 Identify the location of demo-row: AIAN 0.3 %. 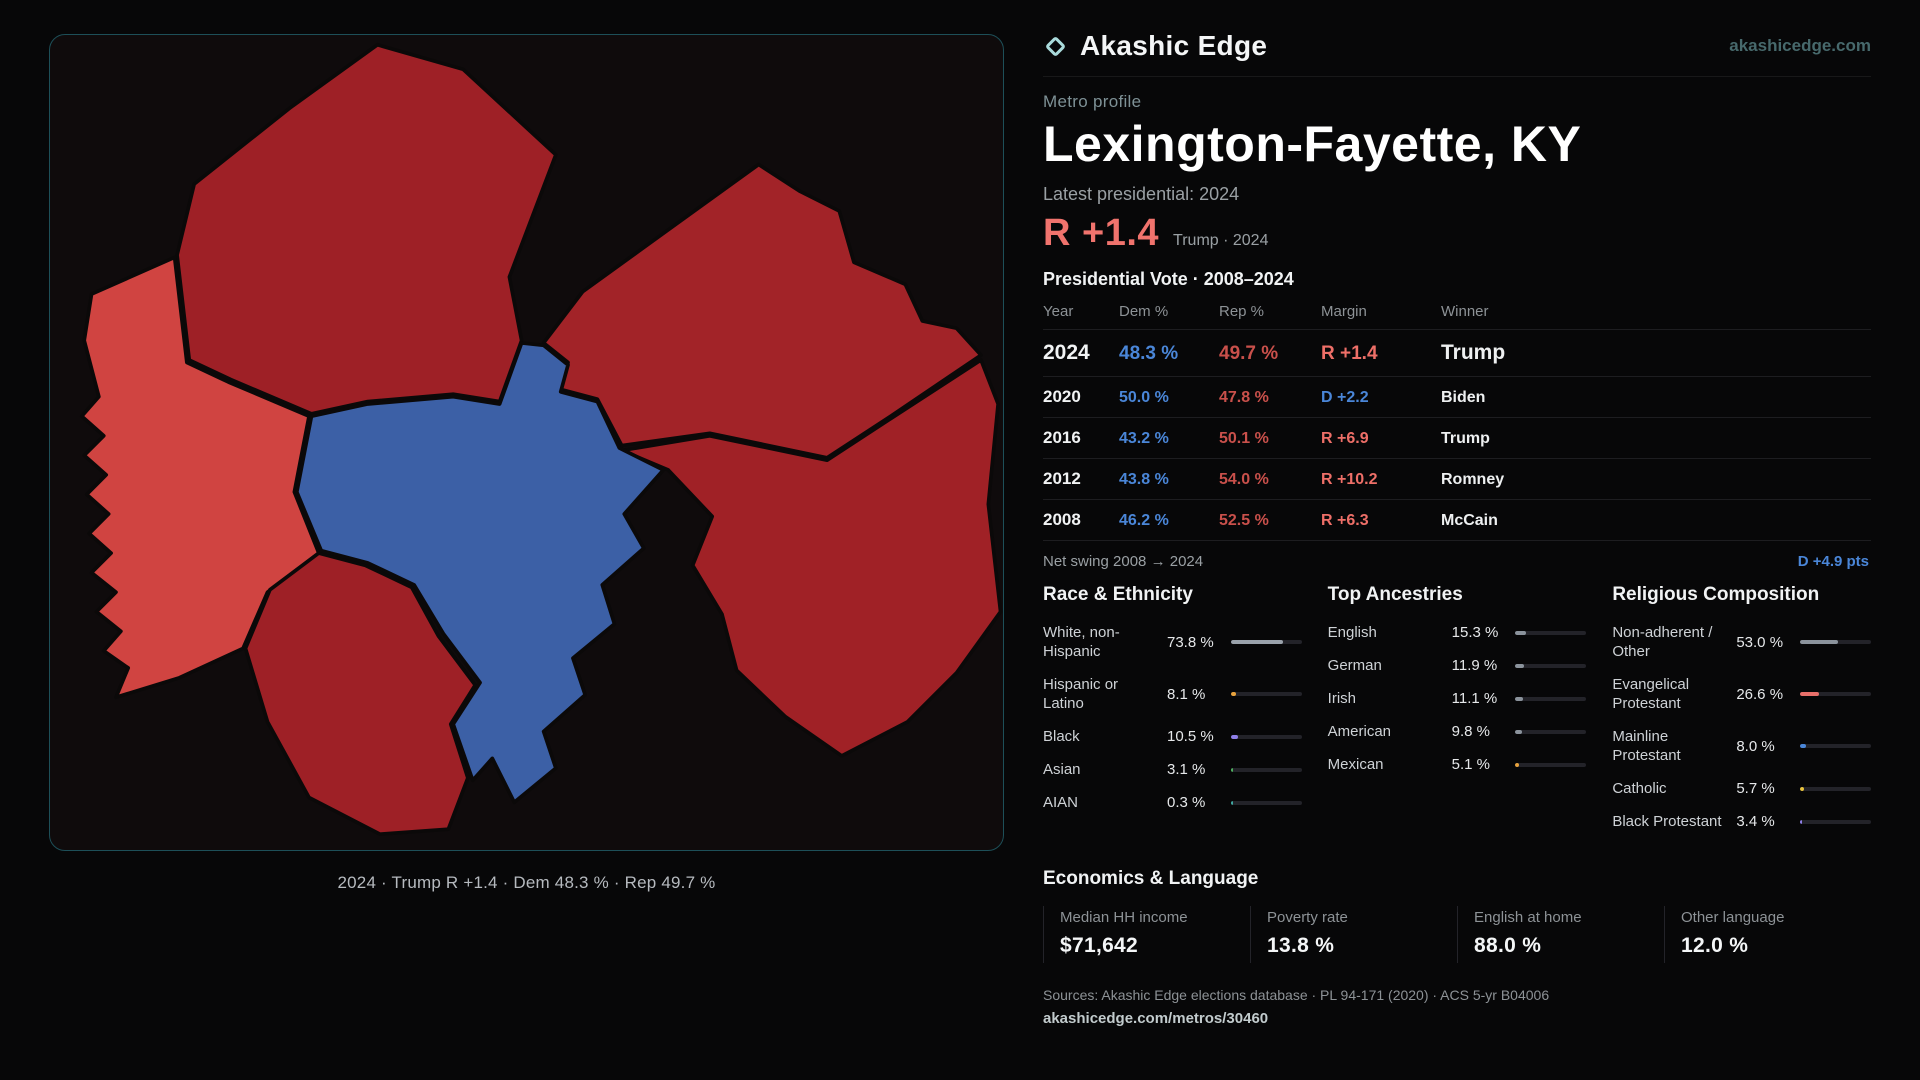
(1172, 802).